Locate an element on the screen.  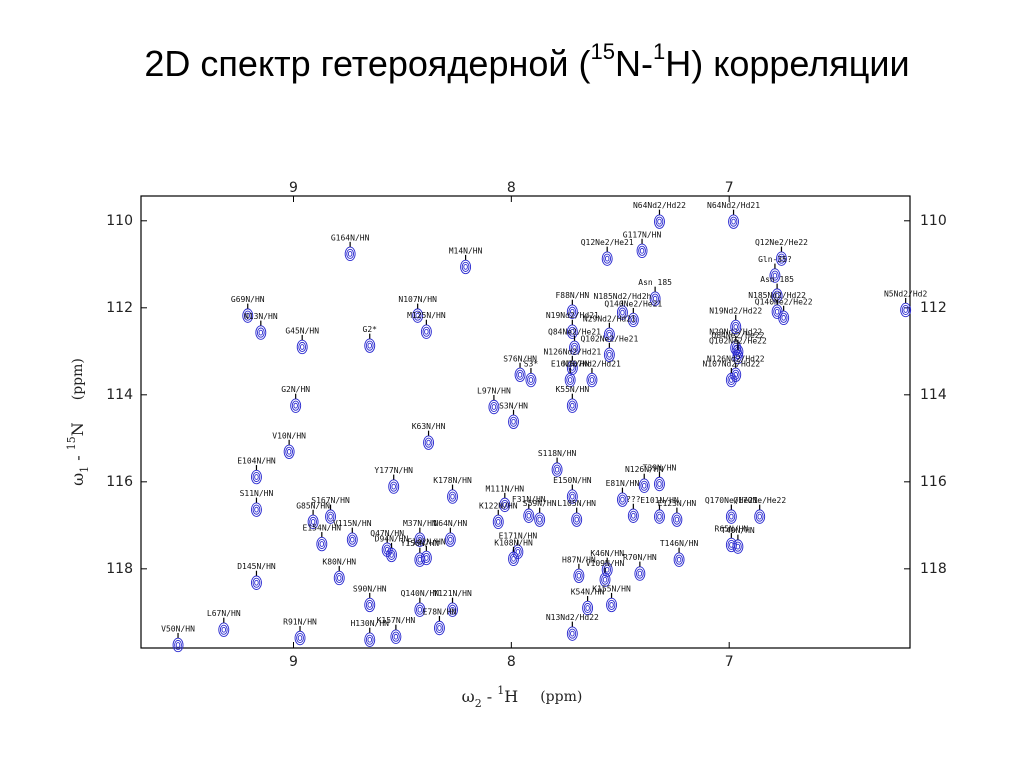
peak-label: N107Nd2/Hd22 is located at coordinates (731, 364).